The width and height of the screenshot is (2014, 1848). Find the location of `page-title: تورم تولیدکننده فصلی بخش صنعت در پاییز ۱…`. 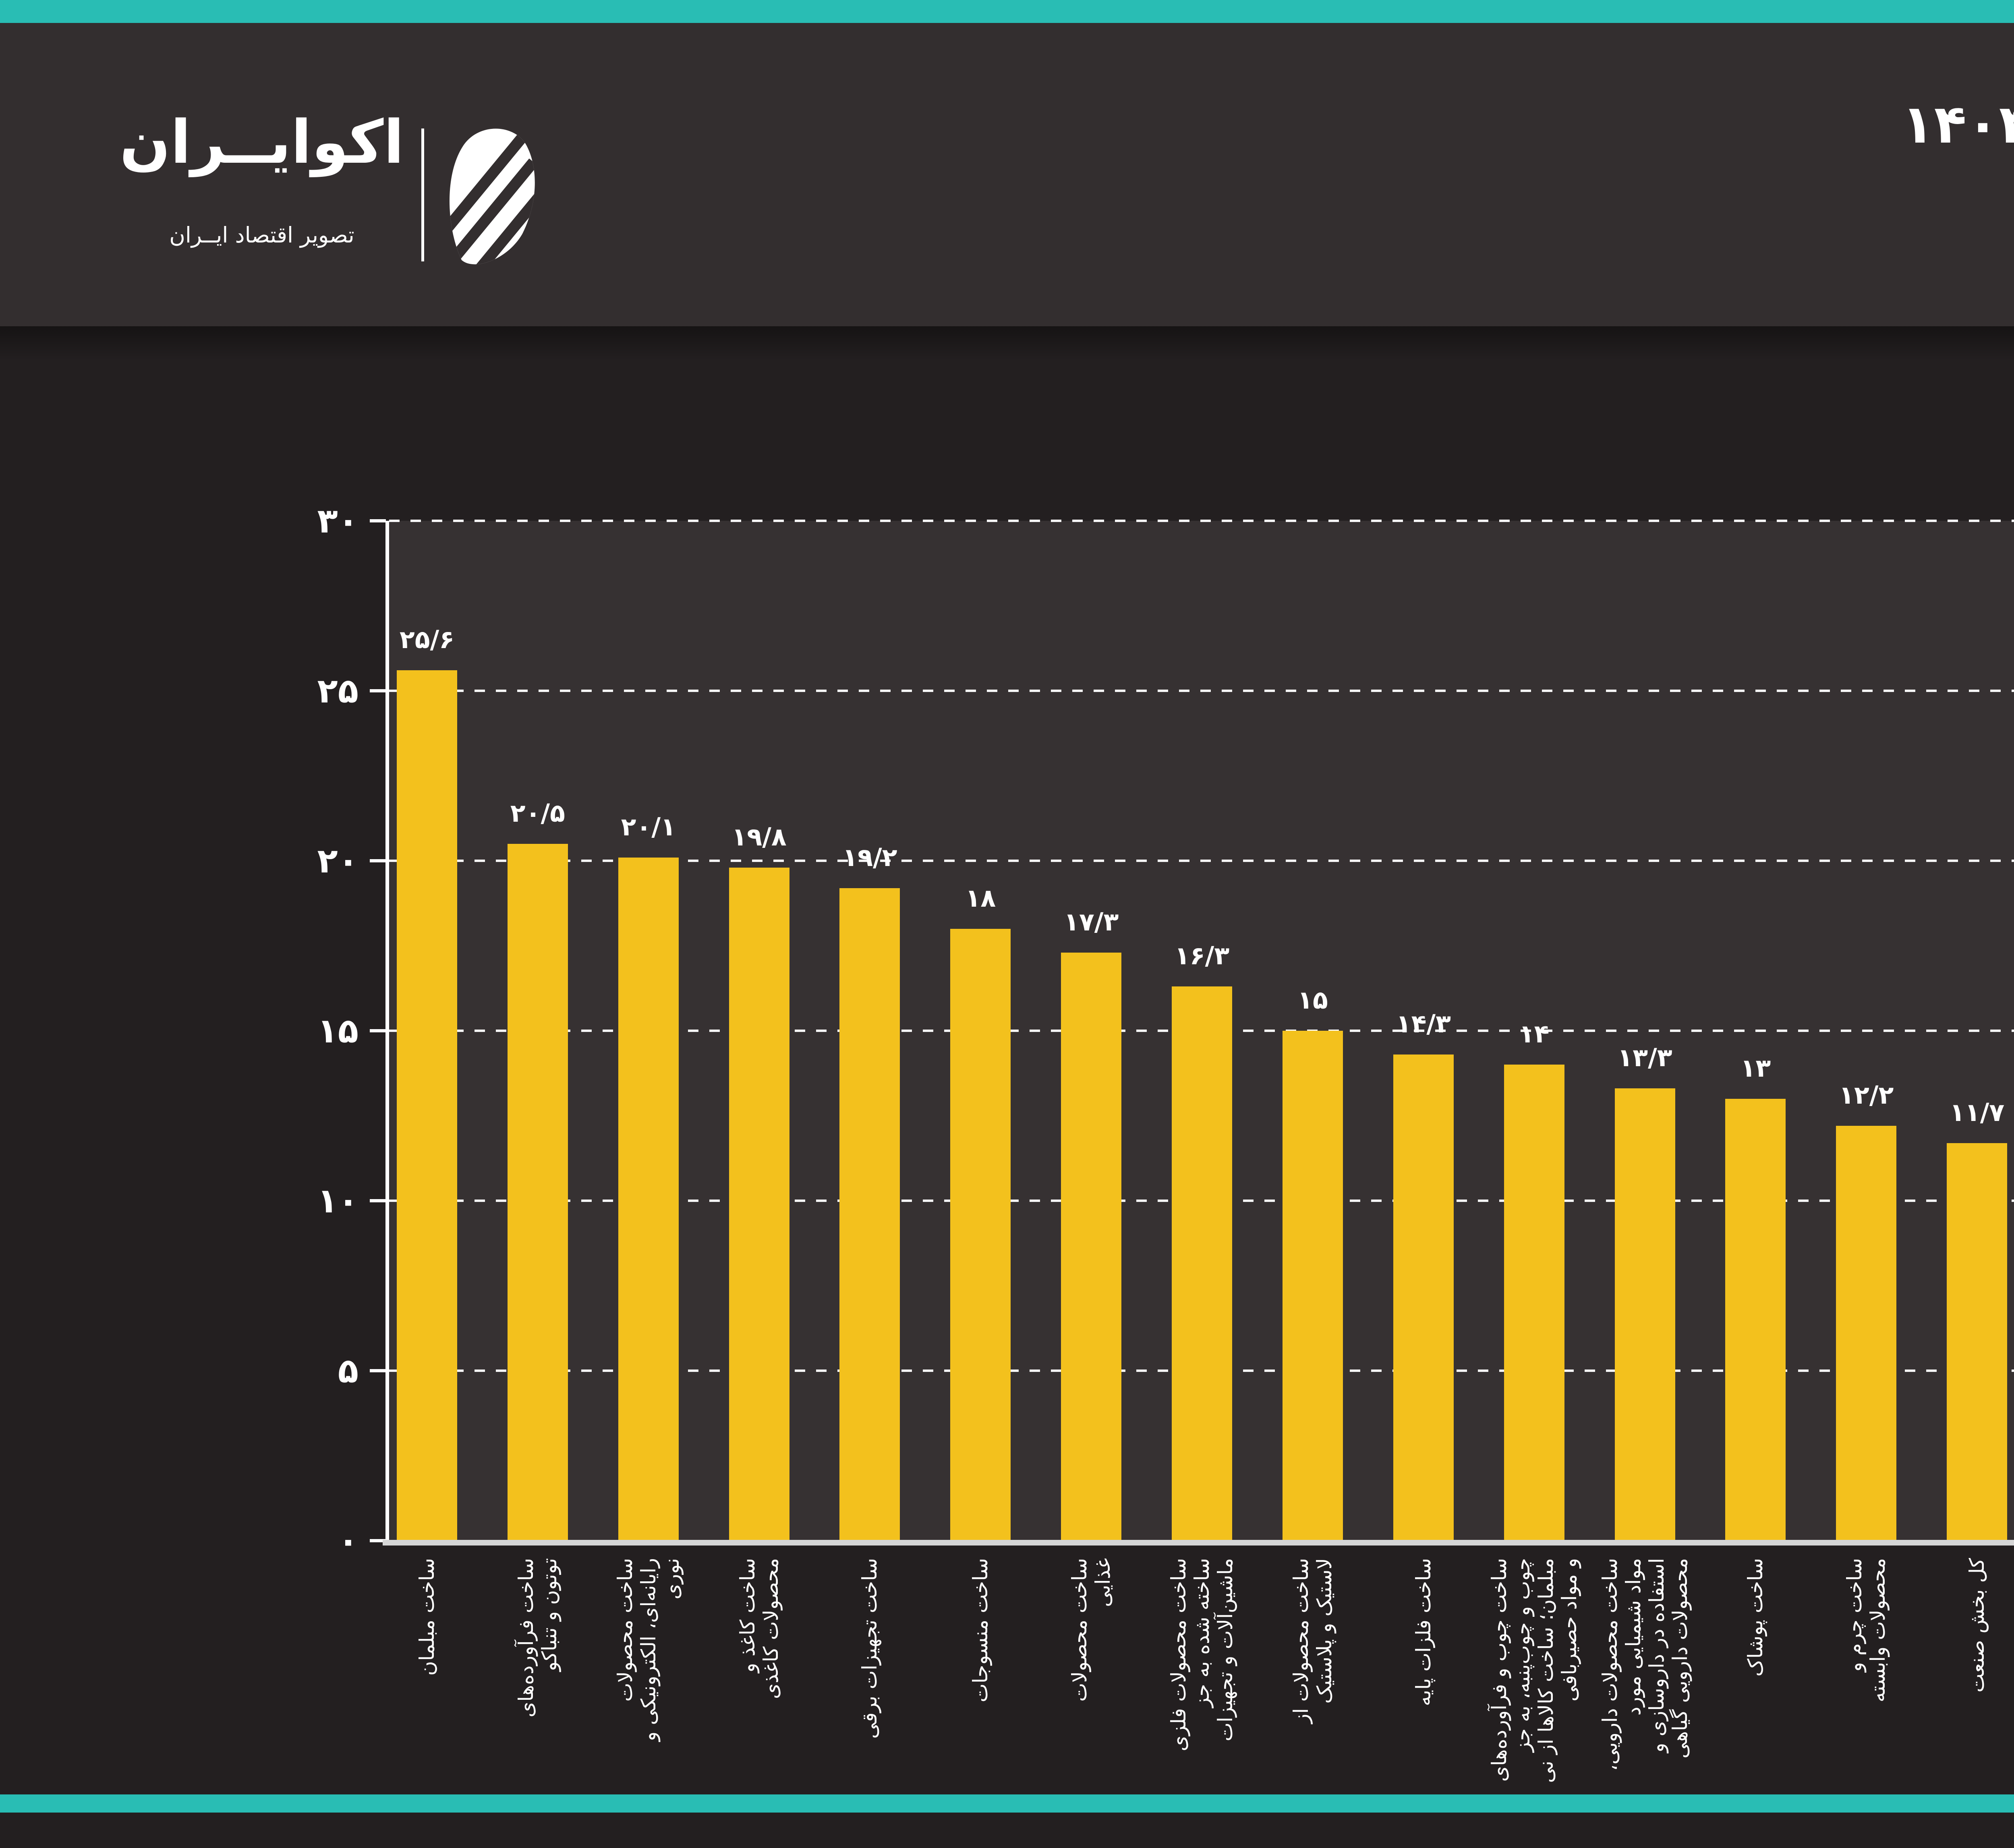

page-title: تورم تولیدکننده فصلی بخش صنعت در پاییز ۱… is located at coordinates (1957, 124).